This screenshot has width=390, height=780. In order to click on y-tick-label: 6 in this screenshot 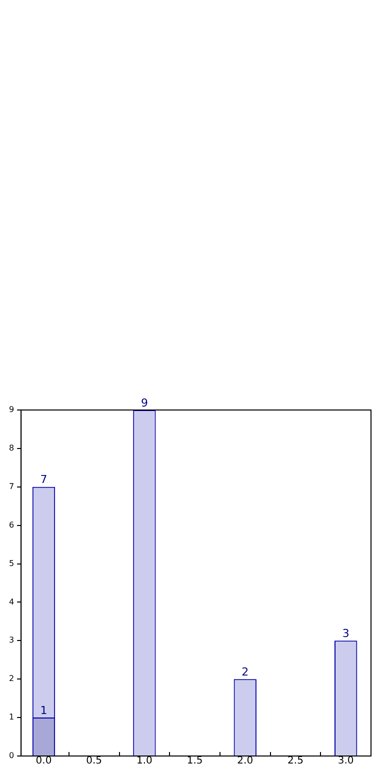, I will do `click(11, 525)`.